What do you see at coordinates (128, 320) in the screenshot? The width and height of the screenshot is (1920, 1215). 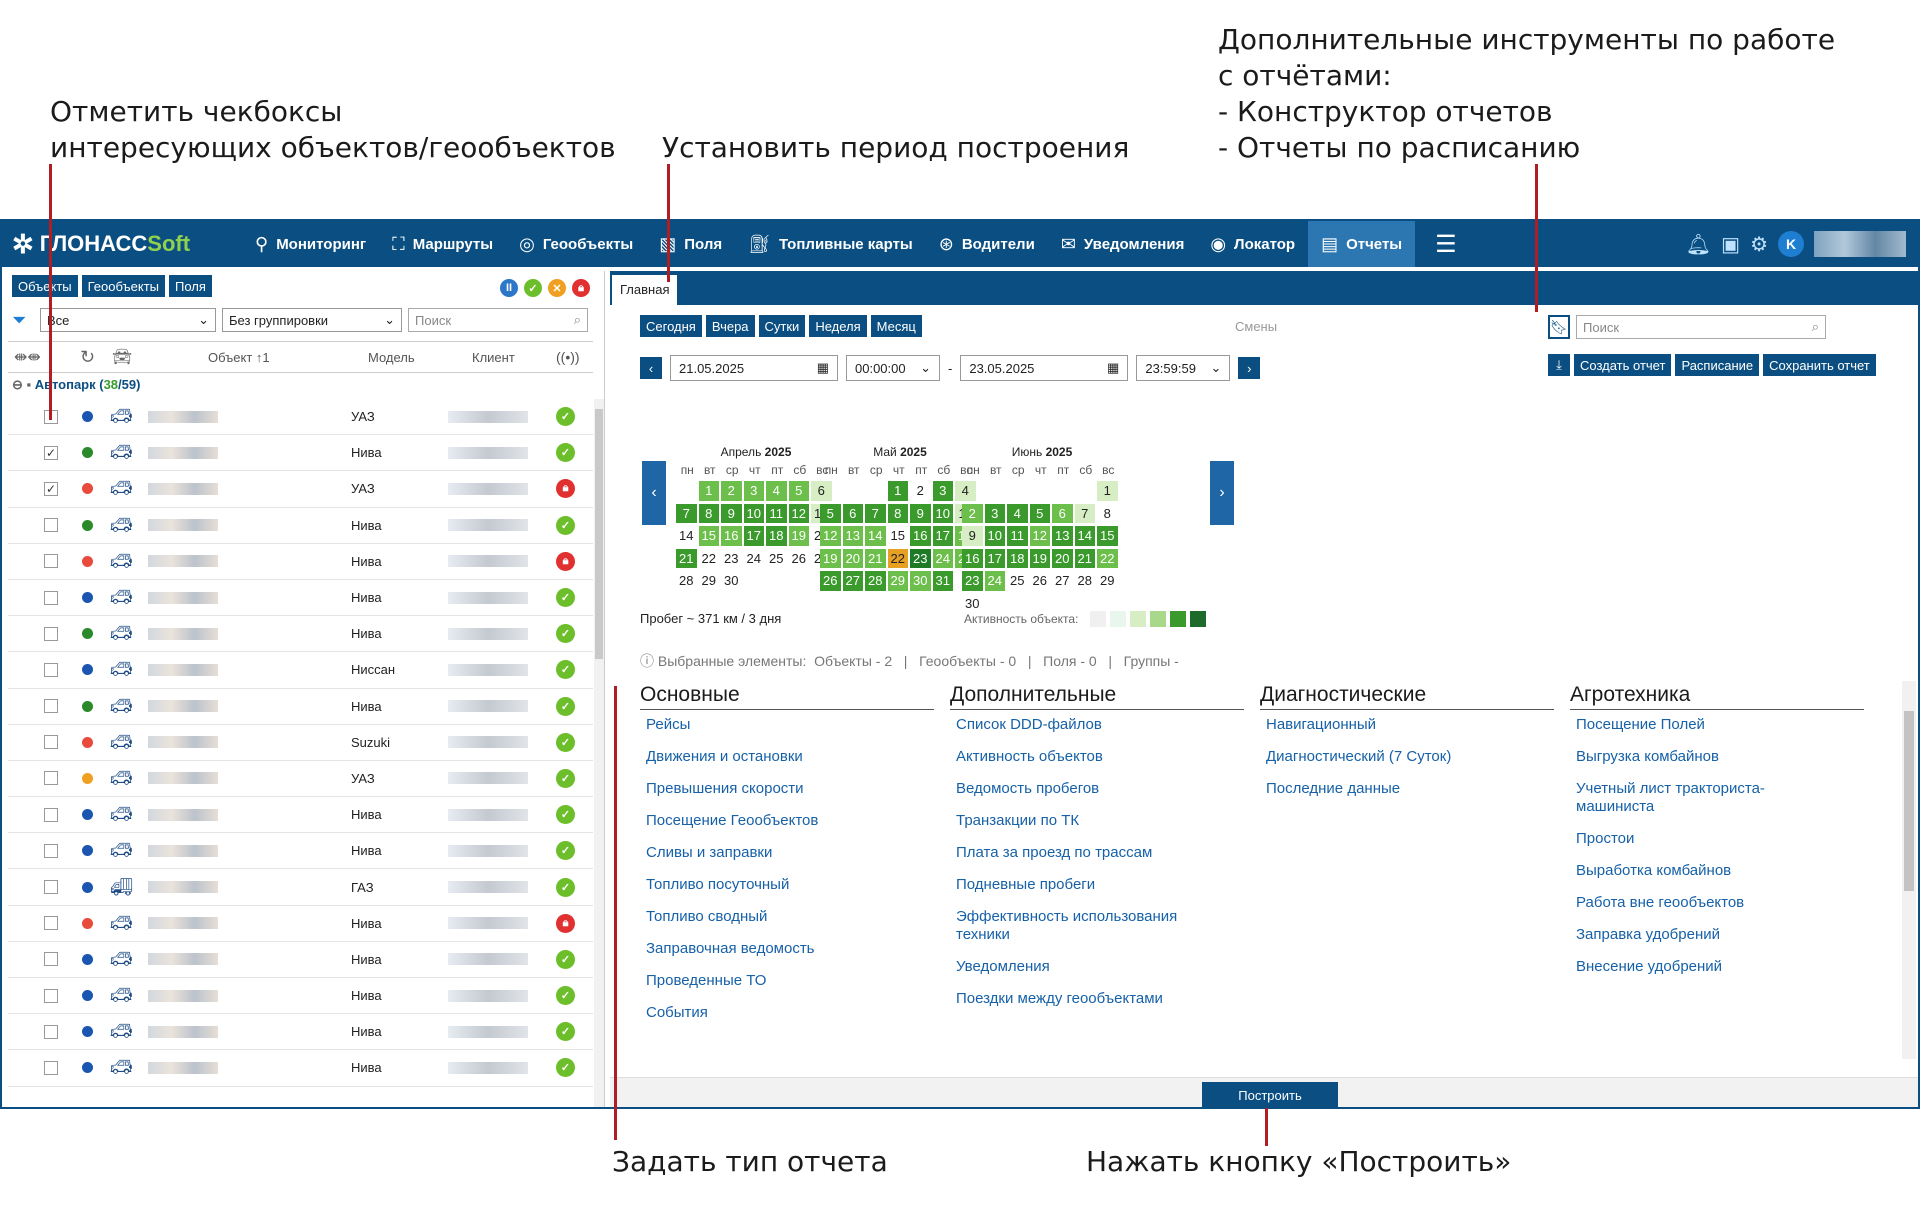 I see `filter-select: Все ⌄` at bounding box center [128, 320].